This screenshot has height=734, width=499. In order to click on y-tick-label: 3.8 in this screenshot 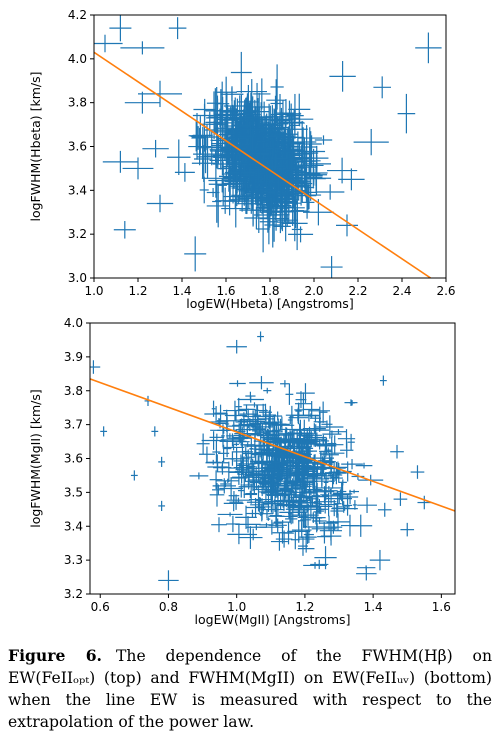, I will do `click(77, 103)`.